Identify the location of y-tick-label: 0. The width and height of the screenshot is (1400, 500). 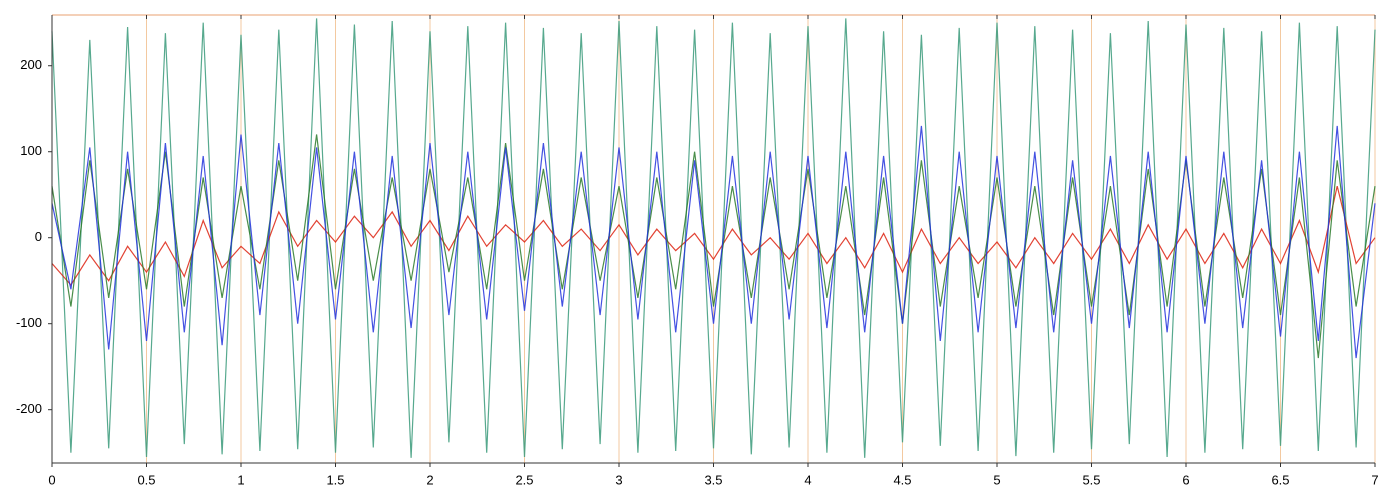
(38, 236).